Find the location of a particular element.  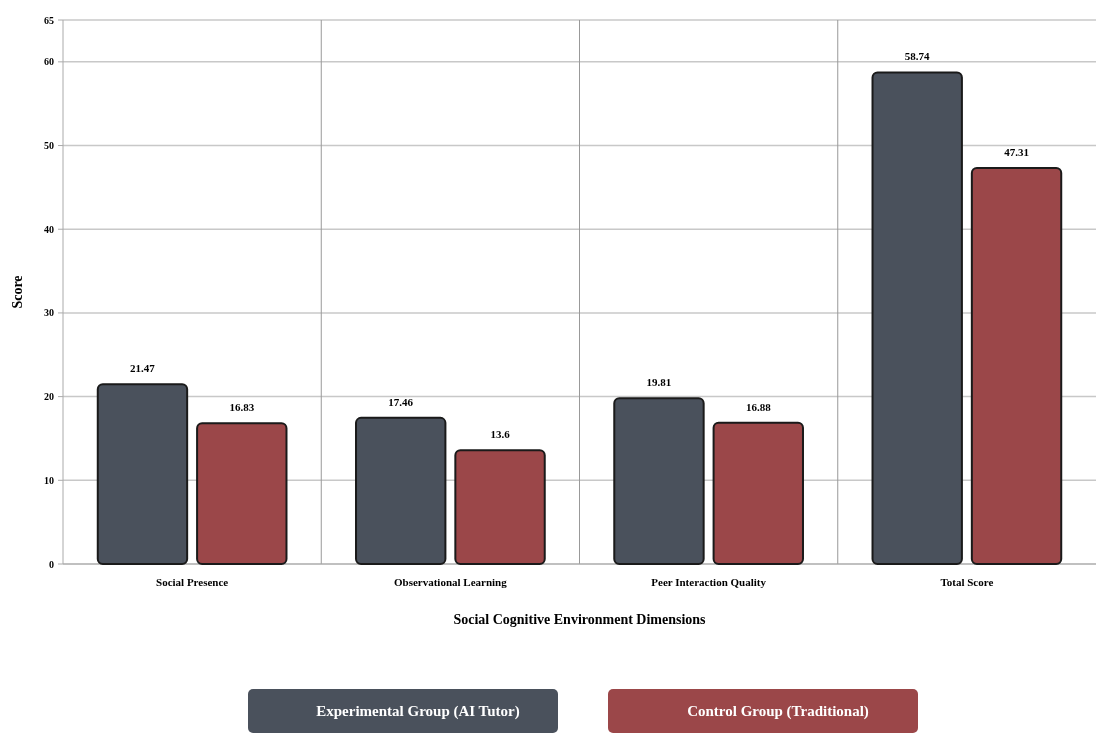

data-label: 16.83 is located at coordinates (242, 407).